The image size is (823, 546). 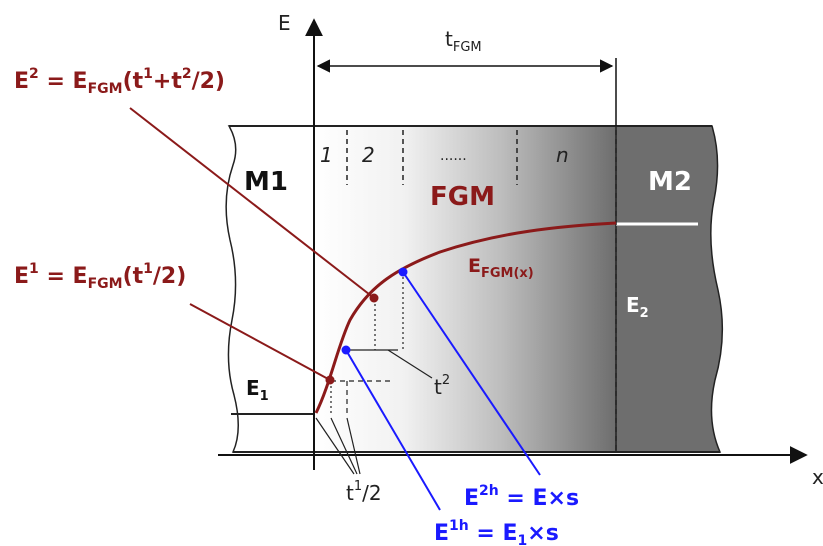 What do you see at coordinates (471, 373) in the screenshot?
I see `e2h-leader-line` at bounding box center [471, 373].